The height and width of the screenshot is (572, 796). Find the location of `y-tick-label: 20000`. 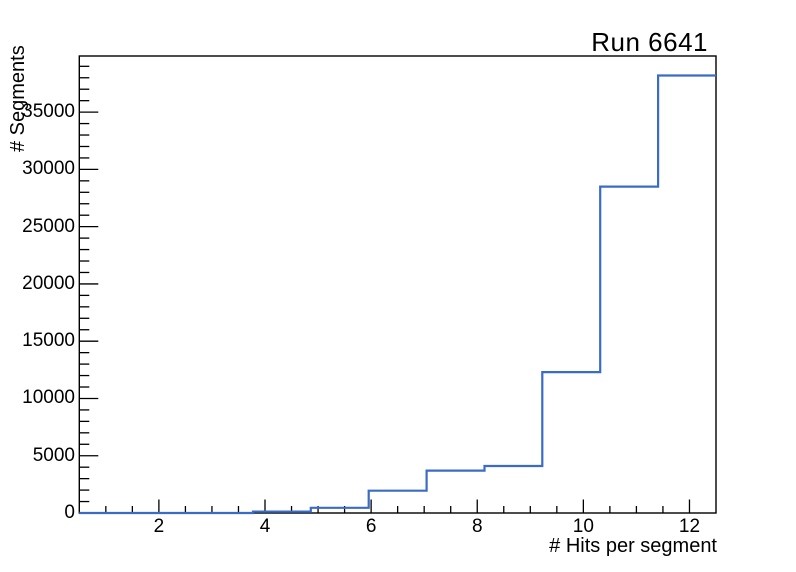

y-tick-label: 20000 is located at coordinates (48, 283).